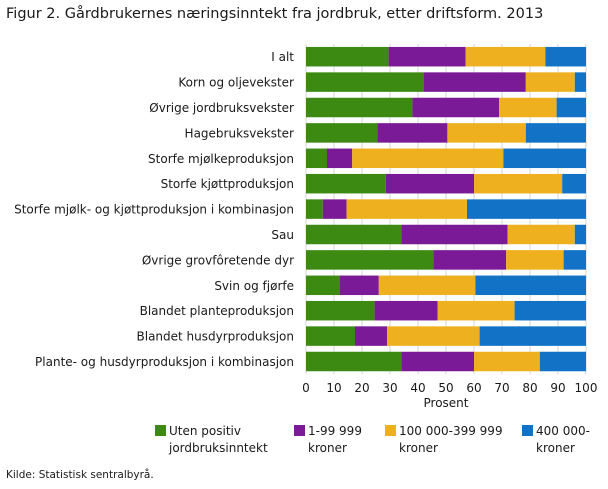 The width and height of the screenshot is (608, 489). Describe the element at coordinates (557, 388) in the screenshot. I see `x-tick-label: 90` at that location.